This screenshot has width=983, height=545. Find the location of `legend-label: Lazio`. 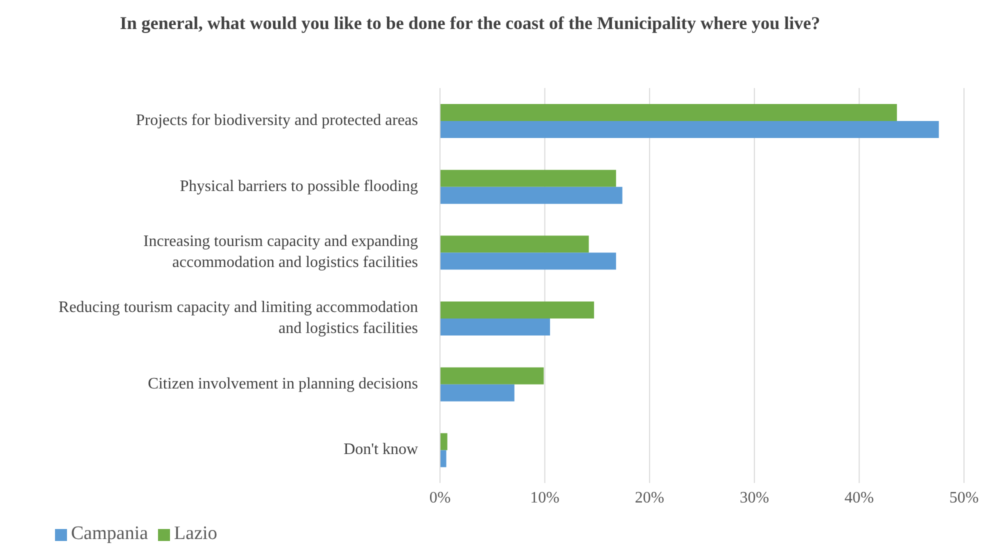

legend-label: Lazio is located at coordinates (196, 533).